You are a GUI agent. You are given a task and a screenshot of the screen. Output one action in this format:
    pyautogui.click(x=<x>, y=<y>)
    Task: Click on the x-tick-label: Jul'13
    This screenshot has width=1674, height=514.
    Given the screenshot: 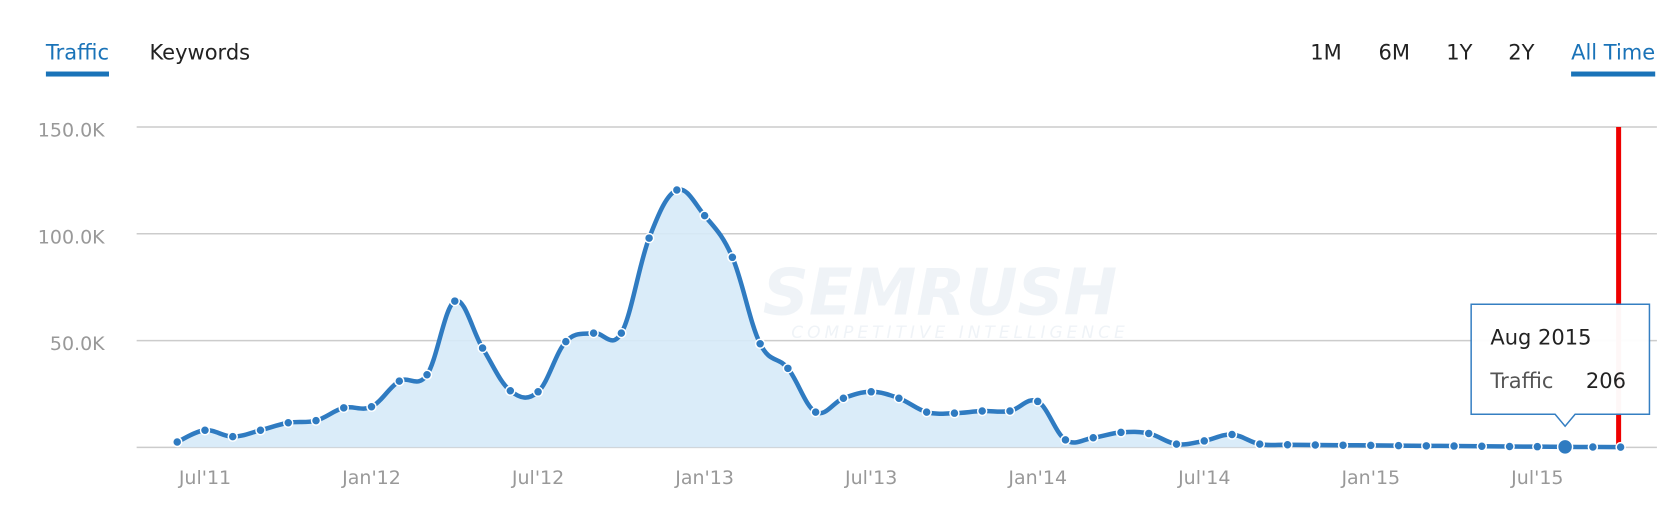 What is the action you would take?
    pyautogui.click(x=870, y=478)
    